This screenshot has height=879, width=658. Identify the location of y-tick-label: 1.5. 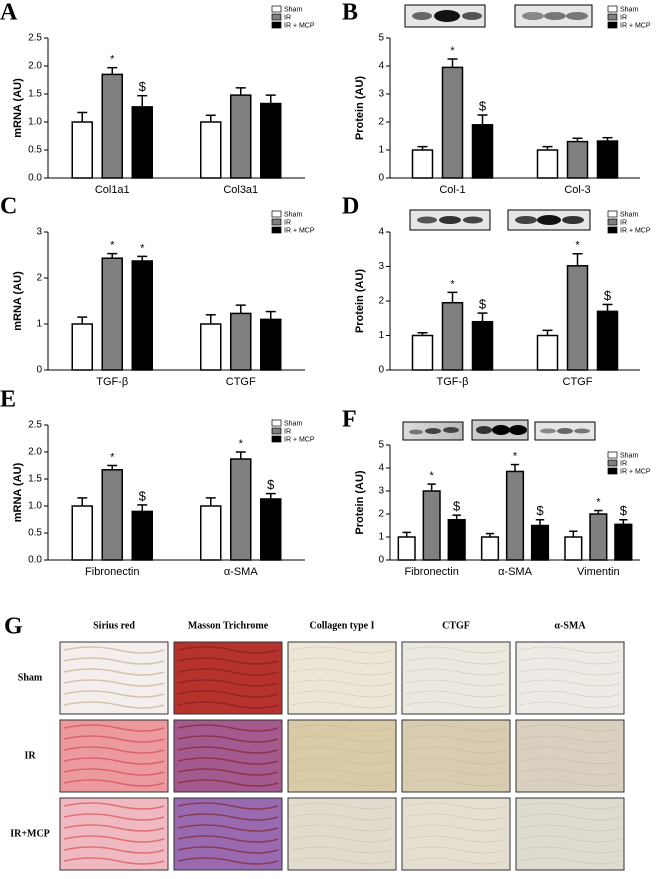
(35, 479).